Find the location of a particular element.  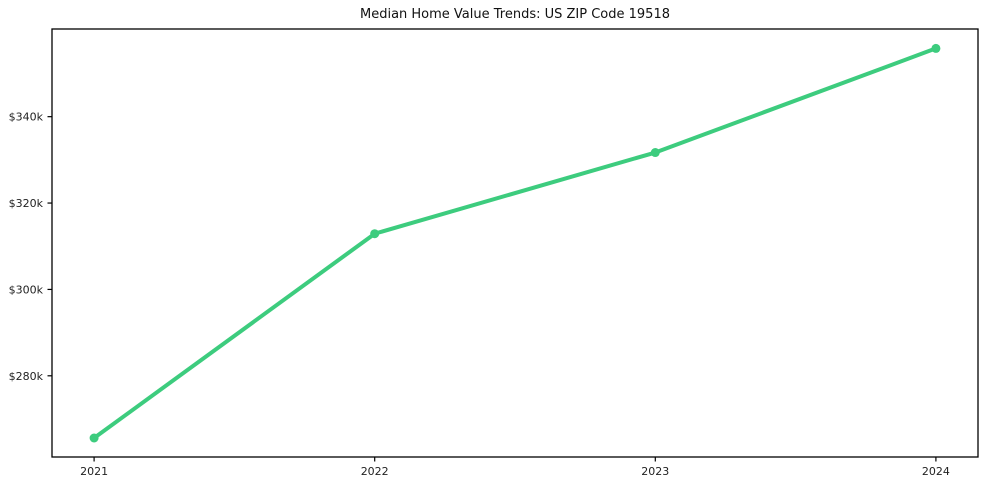

y-tick-label: $300k is located at coordinates (26, 289).